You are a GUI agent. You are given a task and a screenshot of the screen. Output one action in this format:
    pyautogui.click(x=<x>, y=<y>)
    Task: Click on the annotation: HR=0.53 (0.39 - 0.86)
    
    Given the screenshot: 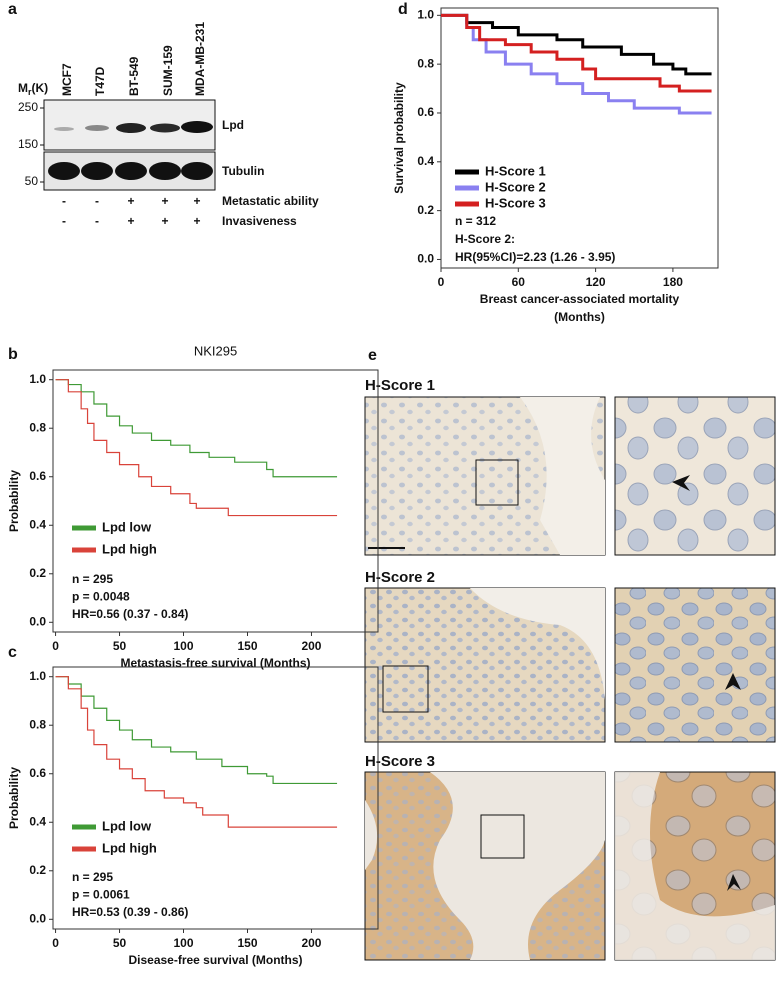 What is the action you would take?
    pyautogui.click(x=130, y=912)
    